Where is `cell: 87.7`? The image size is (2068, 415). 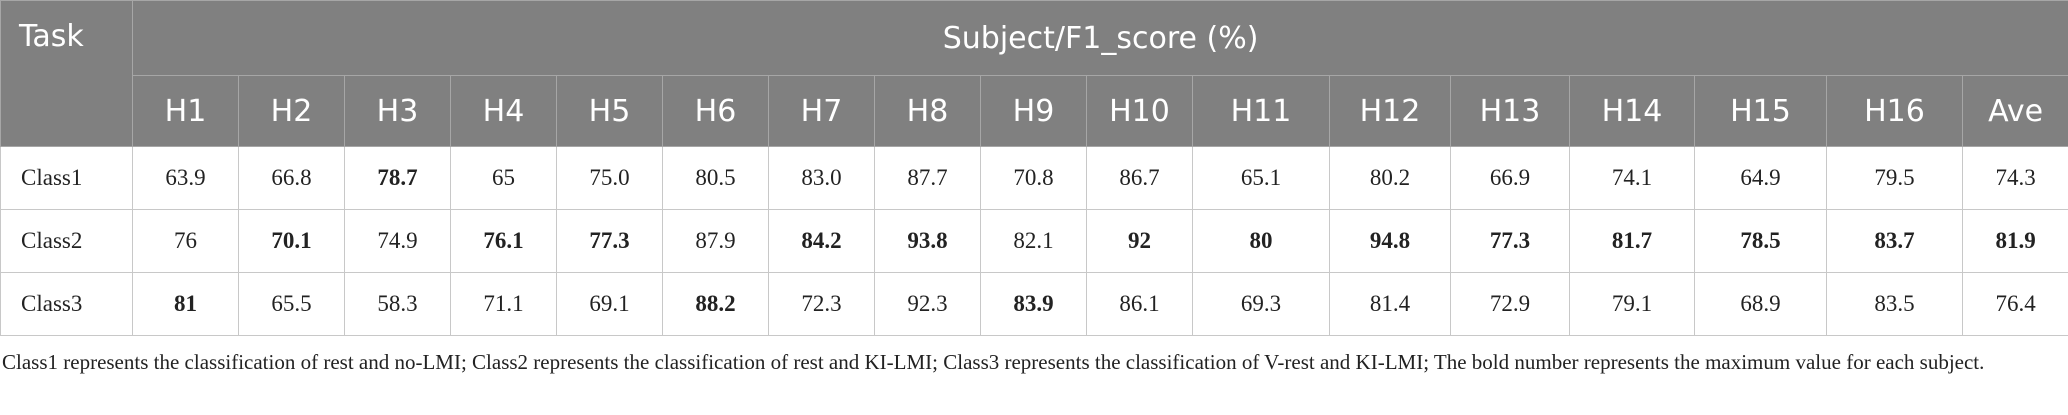
cell: 87.7 is located at coordinates (927, 178).